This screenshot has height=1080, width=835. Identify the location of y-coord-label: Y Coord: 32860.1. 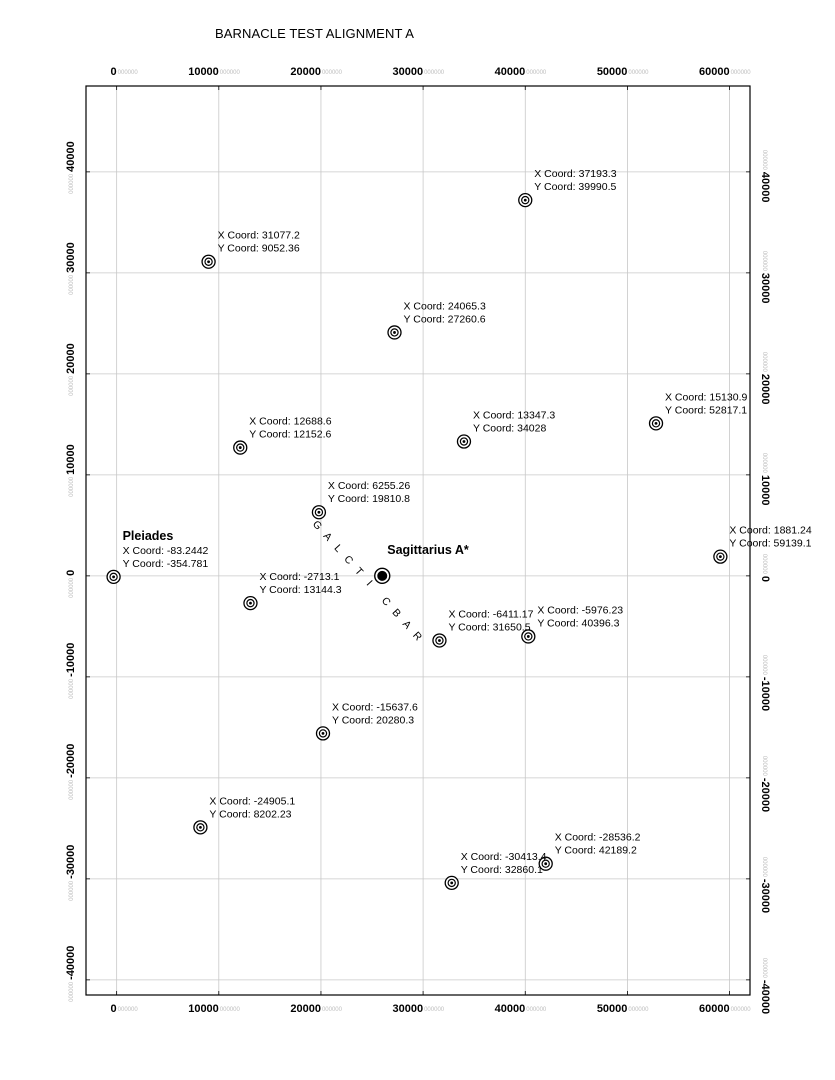
(502, 870).